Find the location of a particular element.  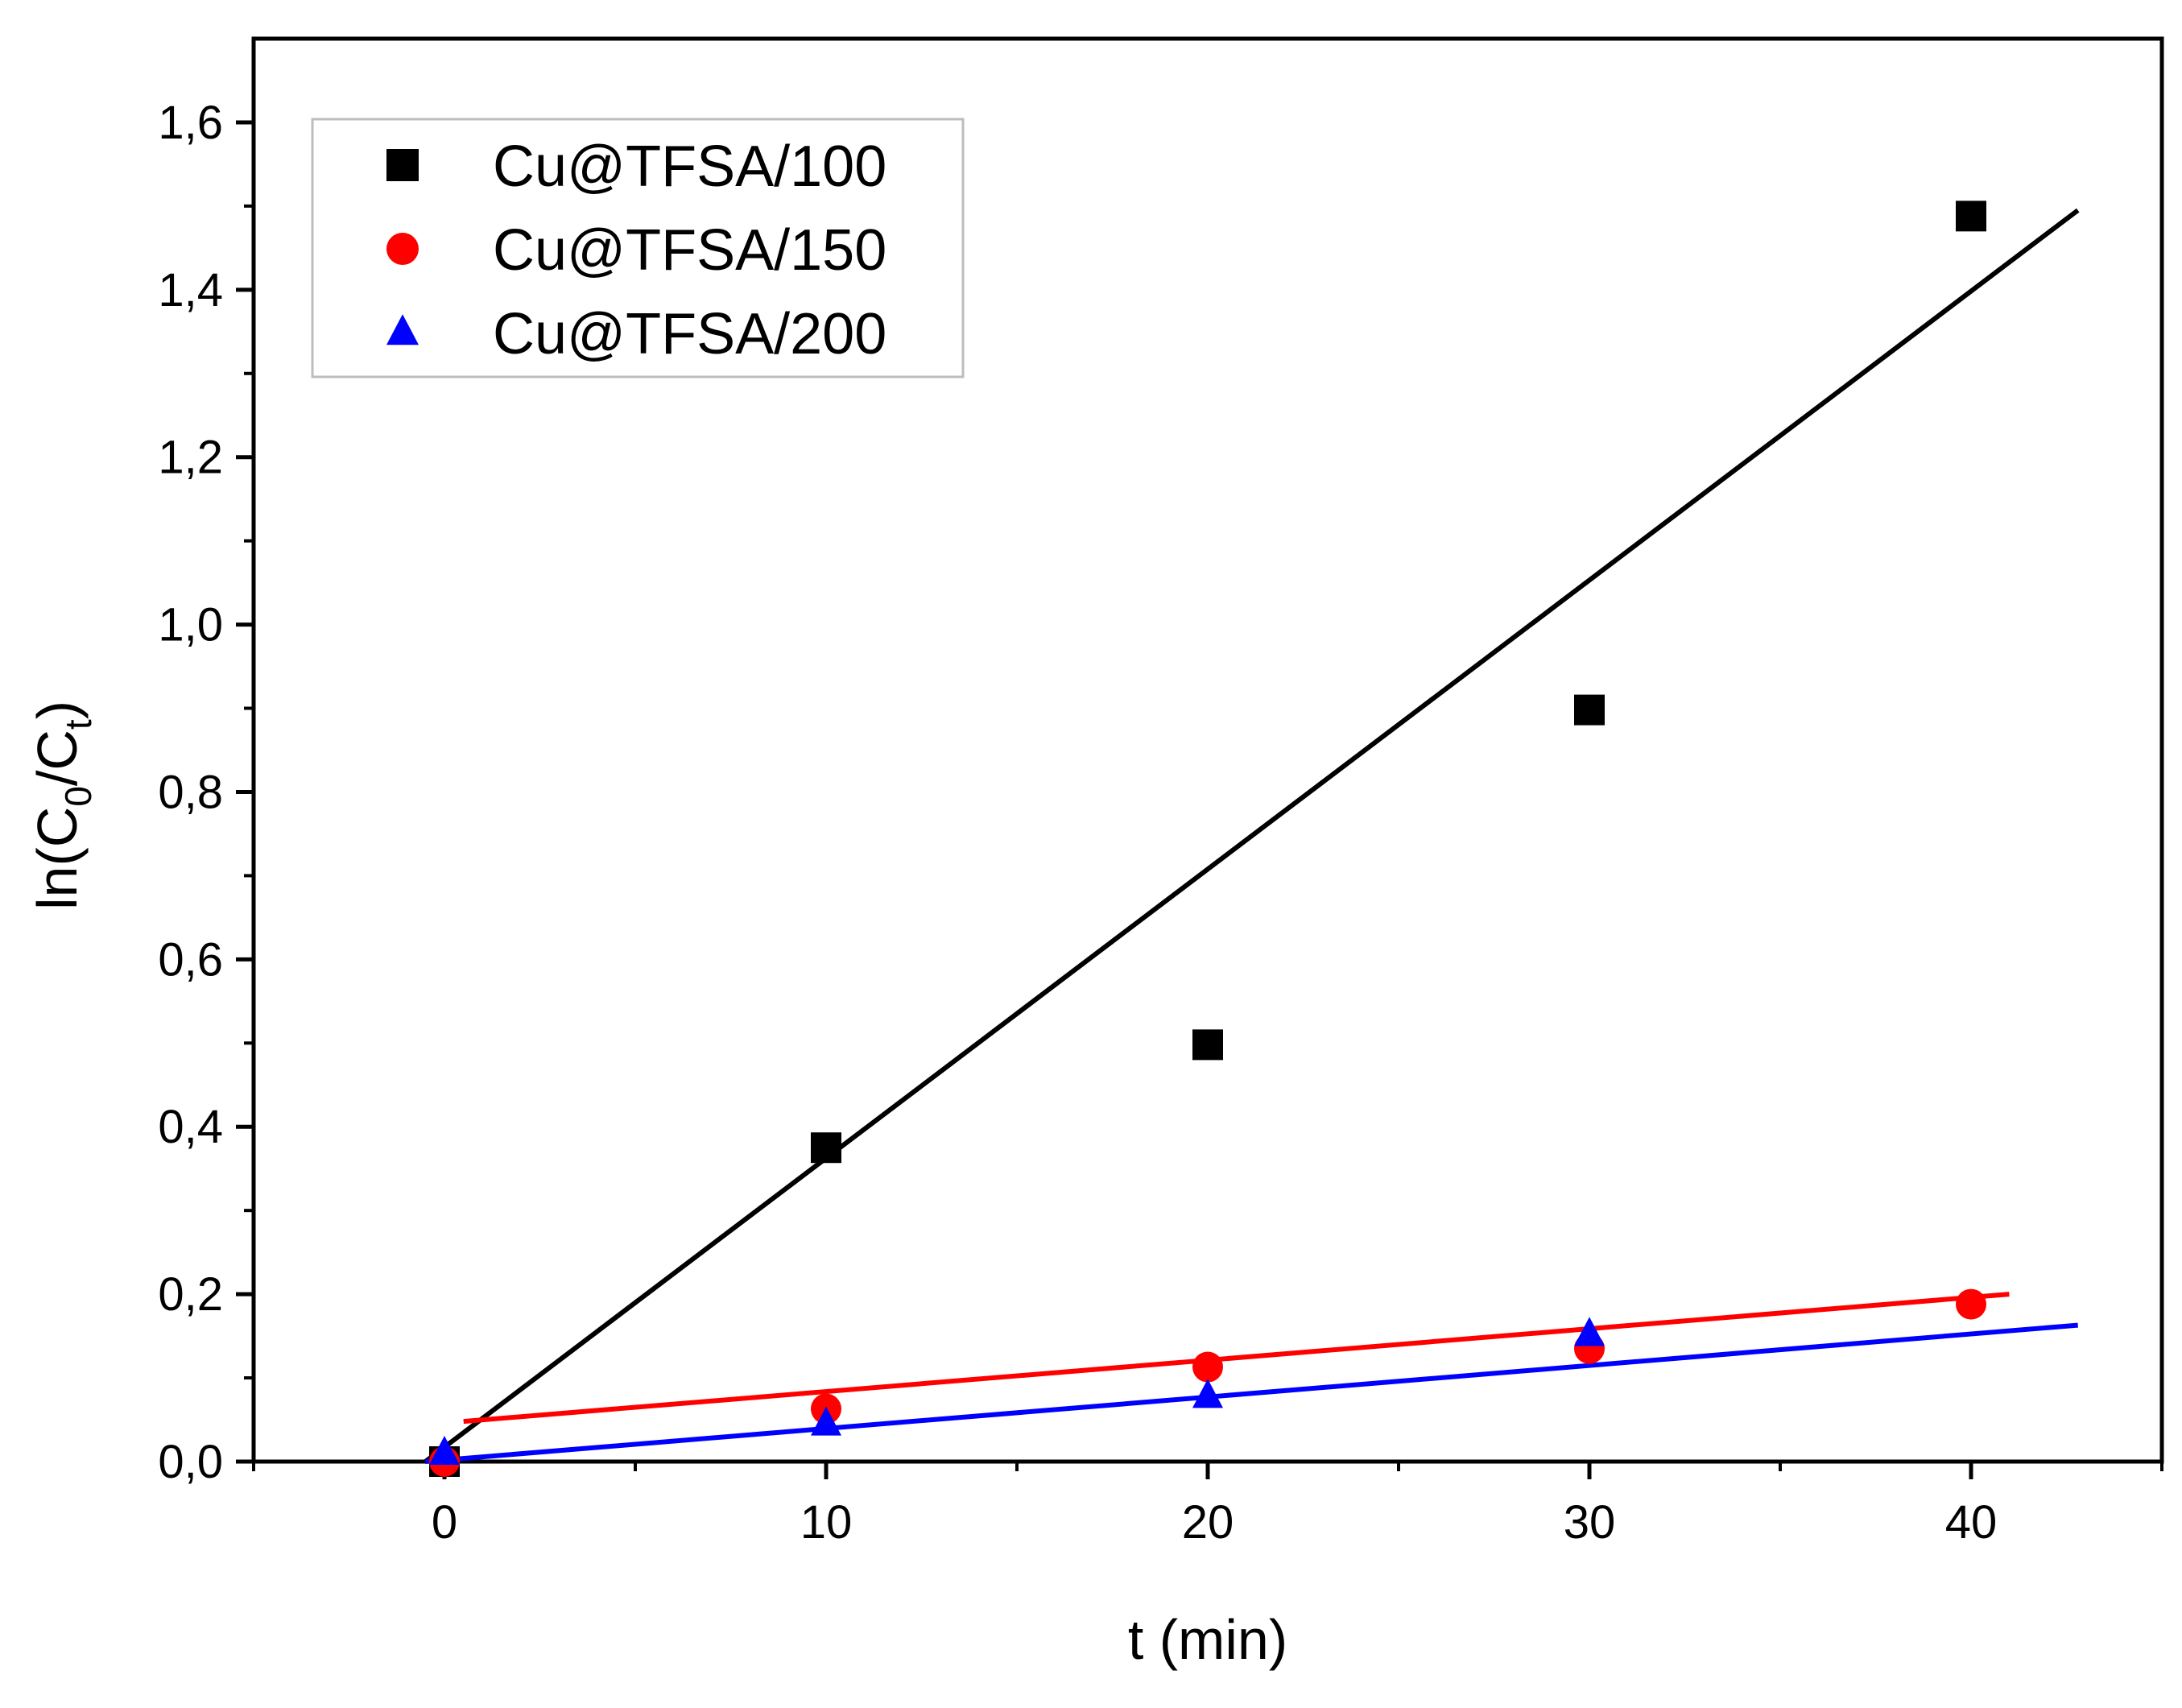

x-tick-label: 0 is located at coordinates (444, 1523).